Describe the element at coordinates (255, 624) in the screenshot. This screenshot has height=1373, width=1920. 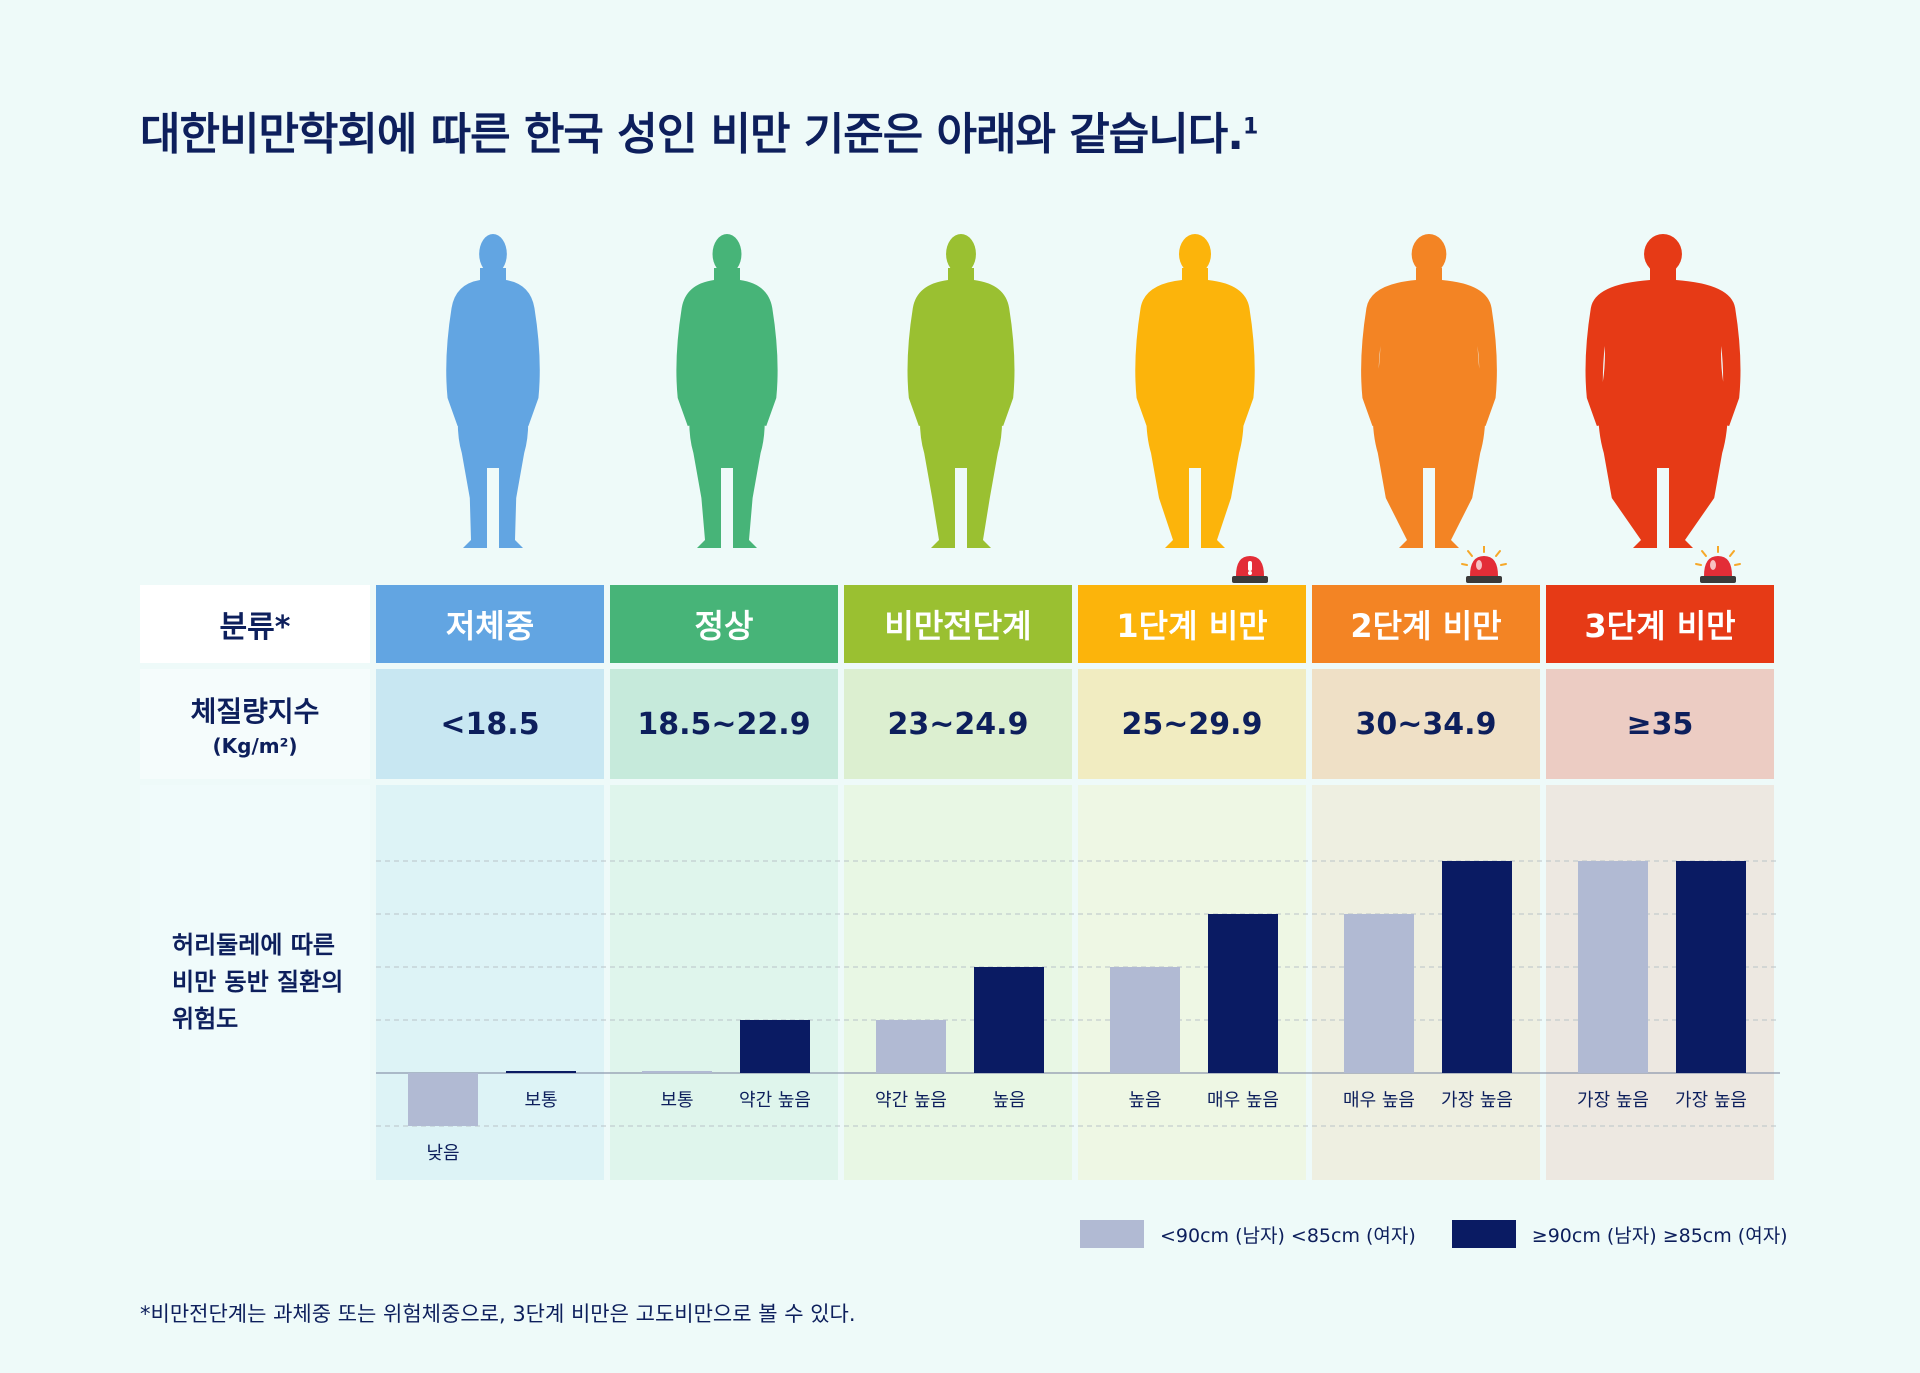
I see `category-row-label: 분류*` at that location.